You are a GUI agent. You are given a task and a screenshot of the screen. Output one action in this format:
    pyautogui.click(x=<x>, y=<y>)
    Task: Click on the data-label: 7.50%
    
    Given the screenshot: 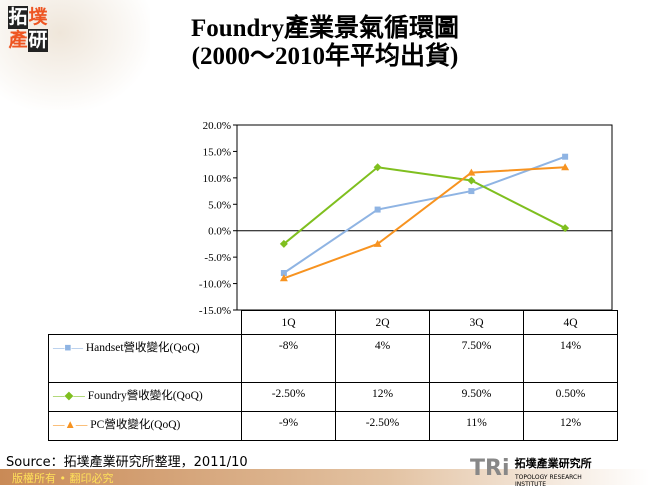 What is the action you would take?
    pyautogui.click(x=476, y=358)
    